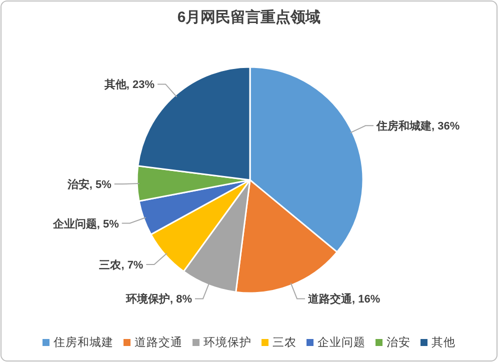  What do you see at coordinates (89, 185) in the screenshot?
I see `data-label: 治安, 5%` at bounding box center [89, 185].